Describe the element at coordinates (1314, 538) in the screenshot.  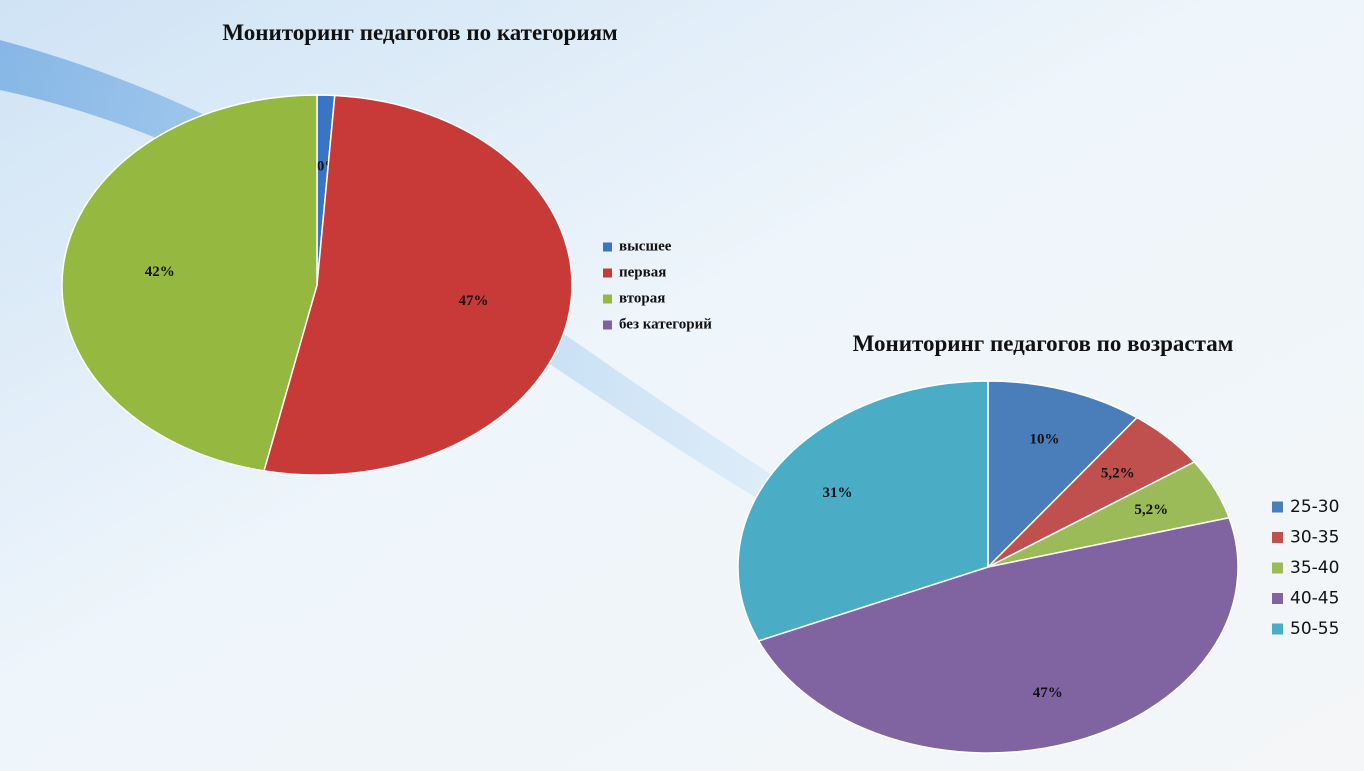
I see `legend-label: 30-35` at that location.